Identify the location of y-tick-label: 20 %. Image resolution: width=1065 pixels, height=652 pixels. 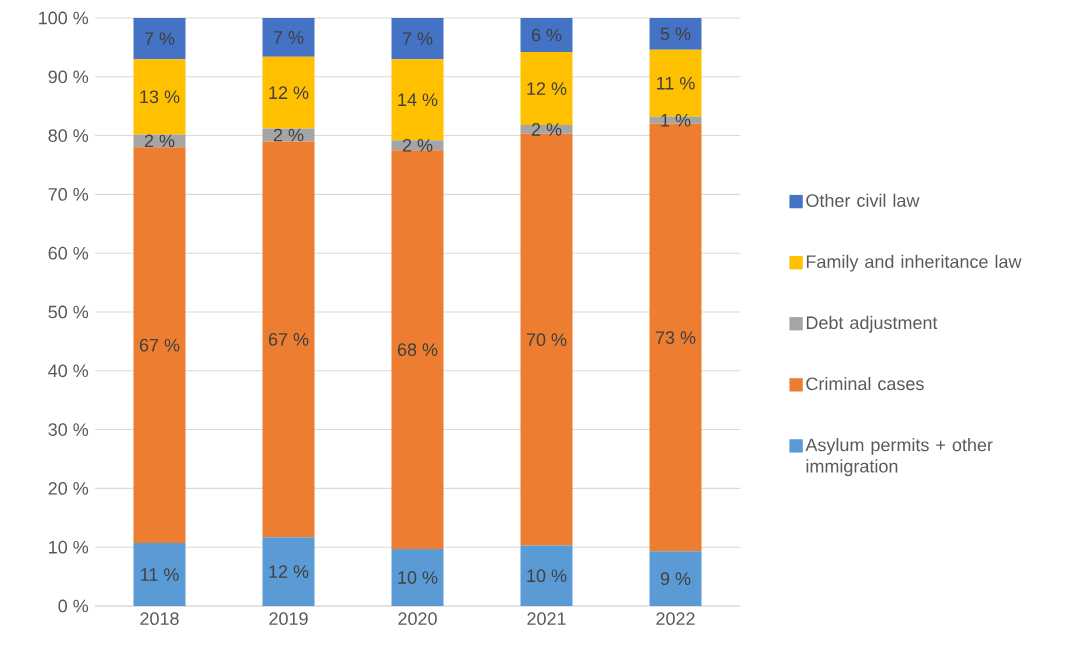
(68, 488).